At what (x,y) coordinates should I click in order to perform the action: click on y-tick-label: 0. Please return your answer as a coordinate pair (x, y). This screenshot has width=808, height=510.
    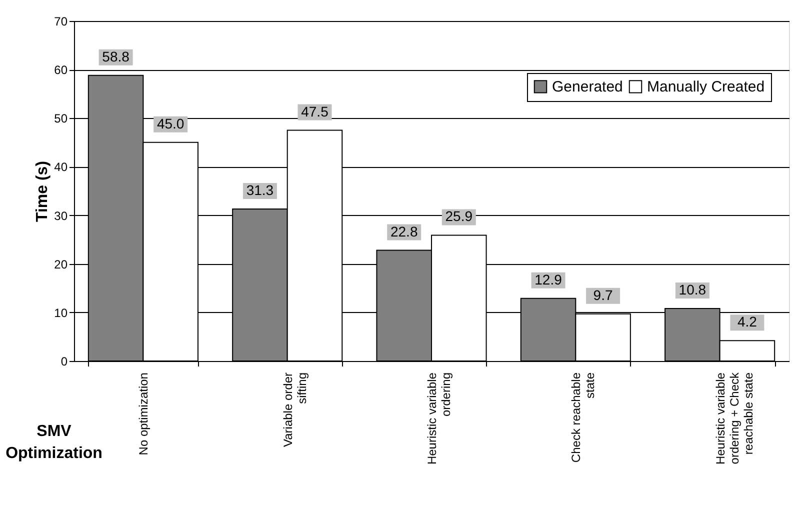
    Looking at the image, I should click on (64, 361).